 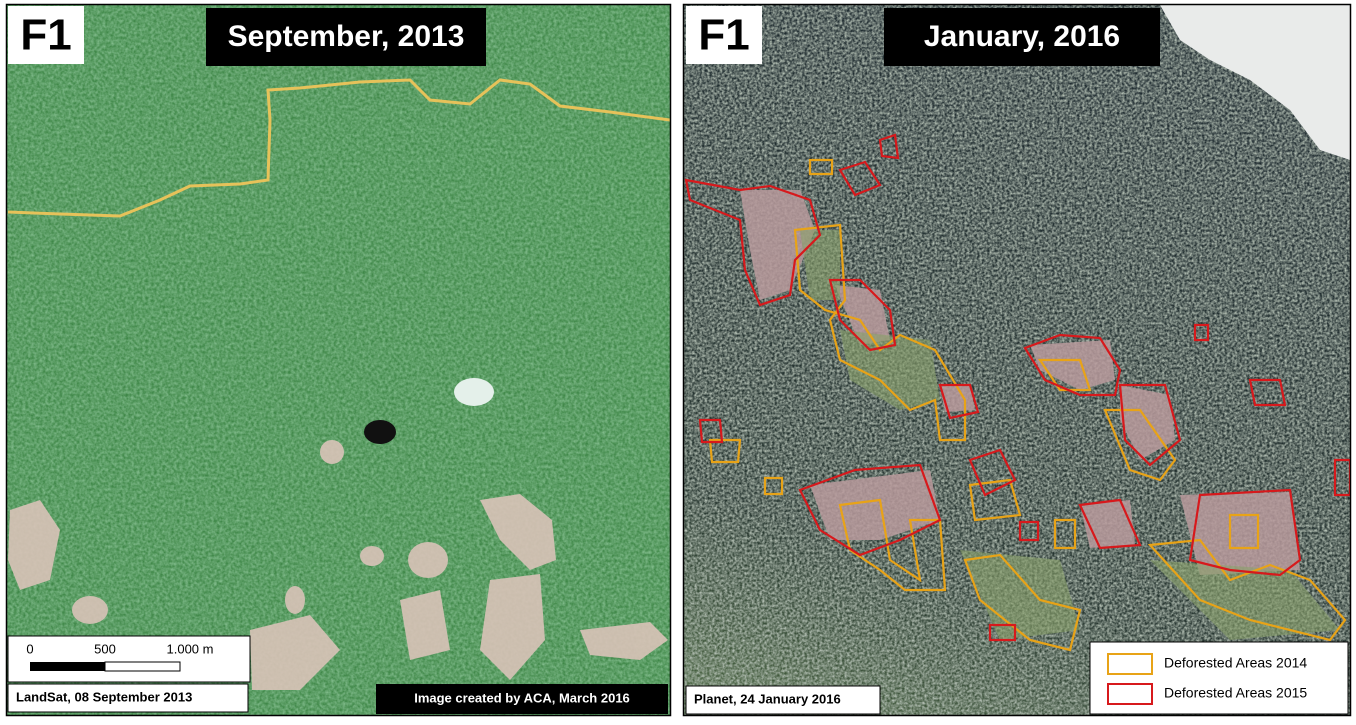 I want to click on scale-label: 0, so click(x=29, y=648).